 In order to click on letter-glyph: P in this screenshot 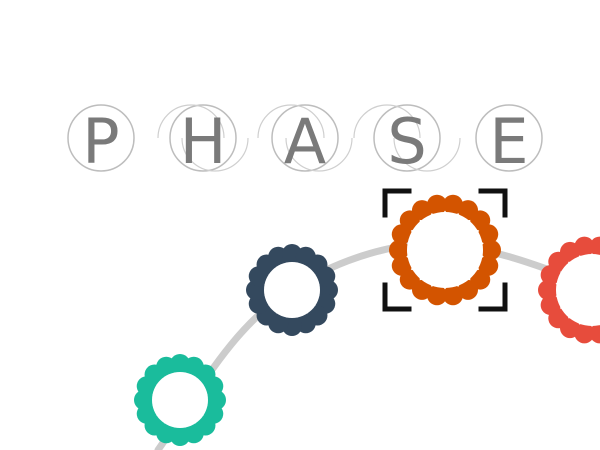, I will do `click(100, 141)`.